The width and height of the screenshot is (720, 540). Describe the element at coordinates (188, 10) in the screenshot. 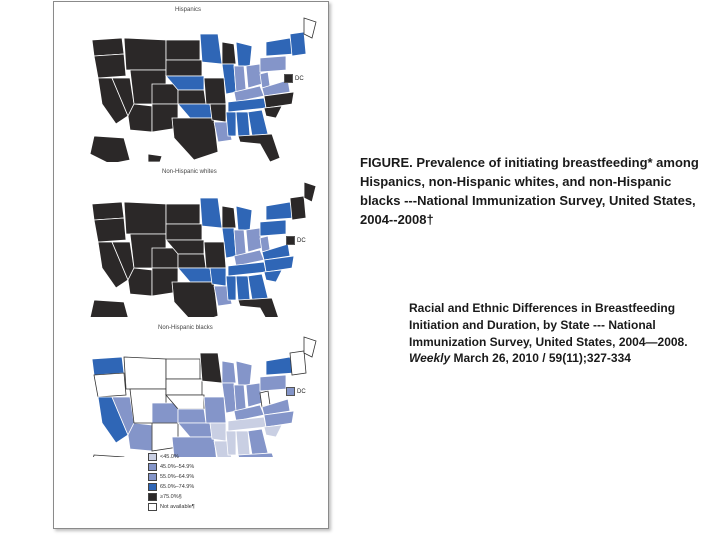

I see `map-title: Hispanics` at that location.